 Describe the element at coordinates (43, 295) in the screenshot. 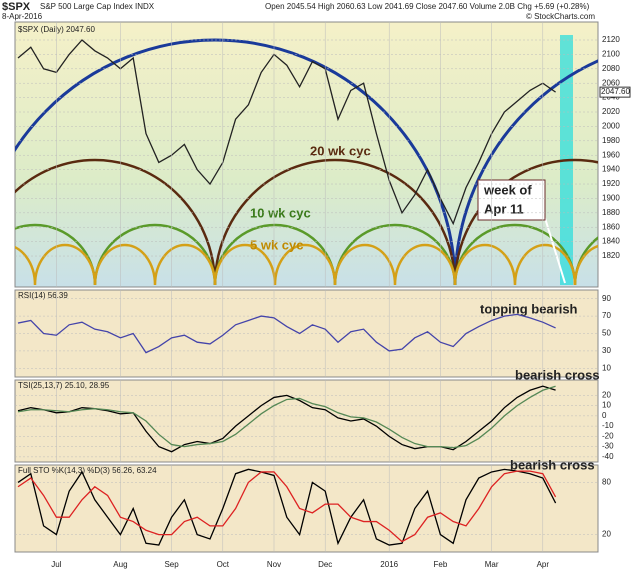

I see `legend: RSI(14) 56.39` at that location.